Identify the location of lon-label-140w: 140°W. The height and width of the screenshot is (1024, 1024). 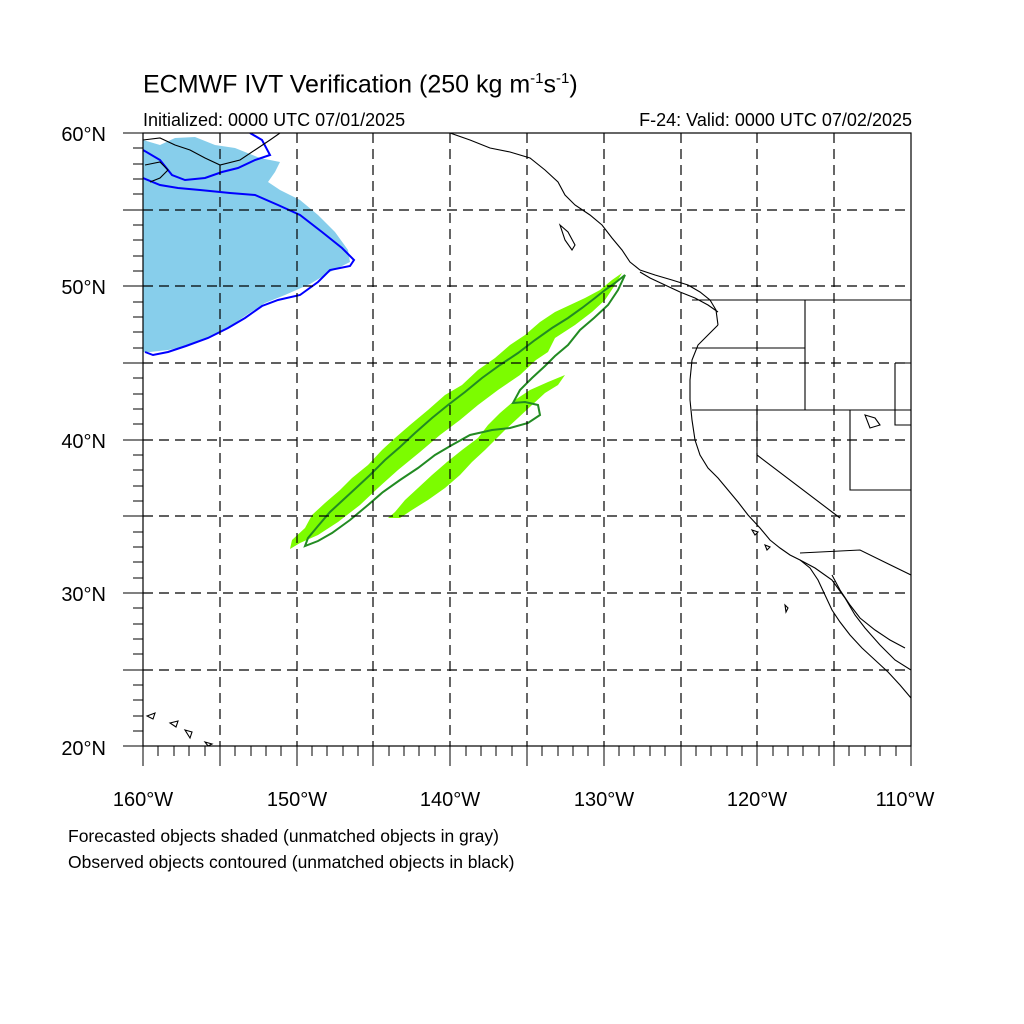
(450, 800).